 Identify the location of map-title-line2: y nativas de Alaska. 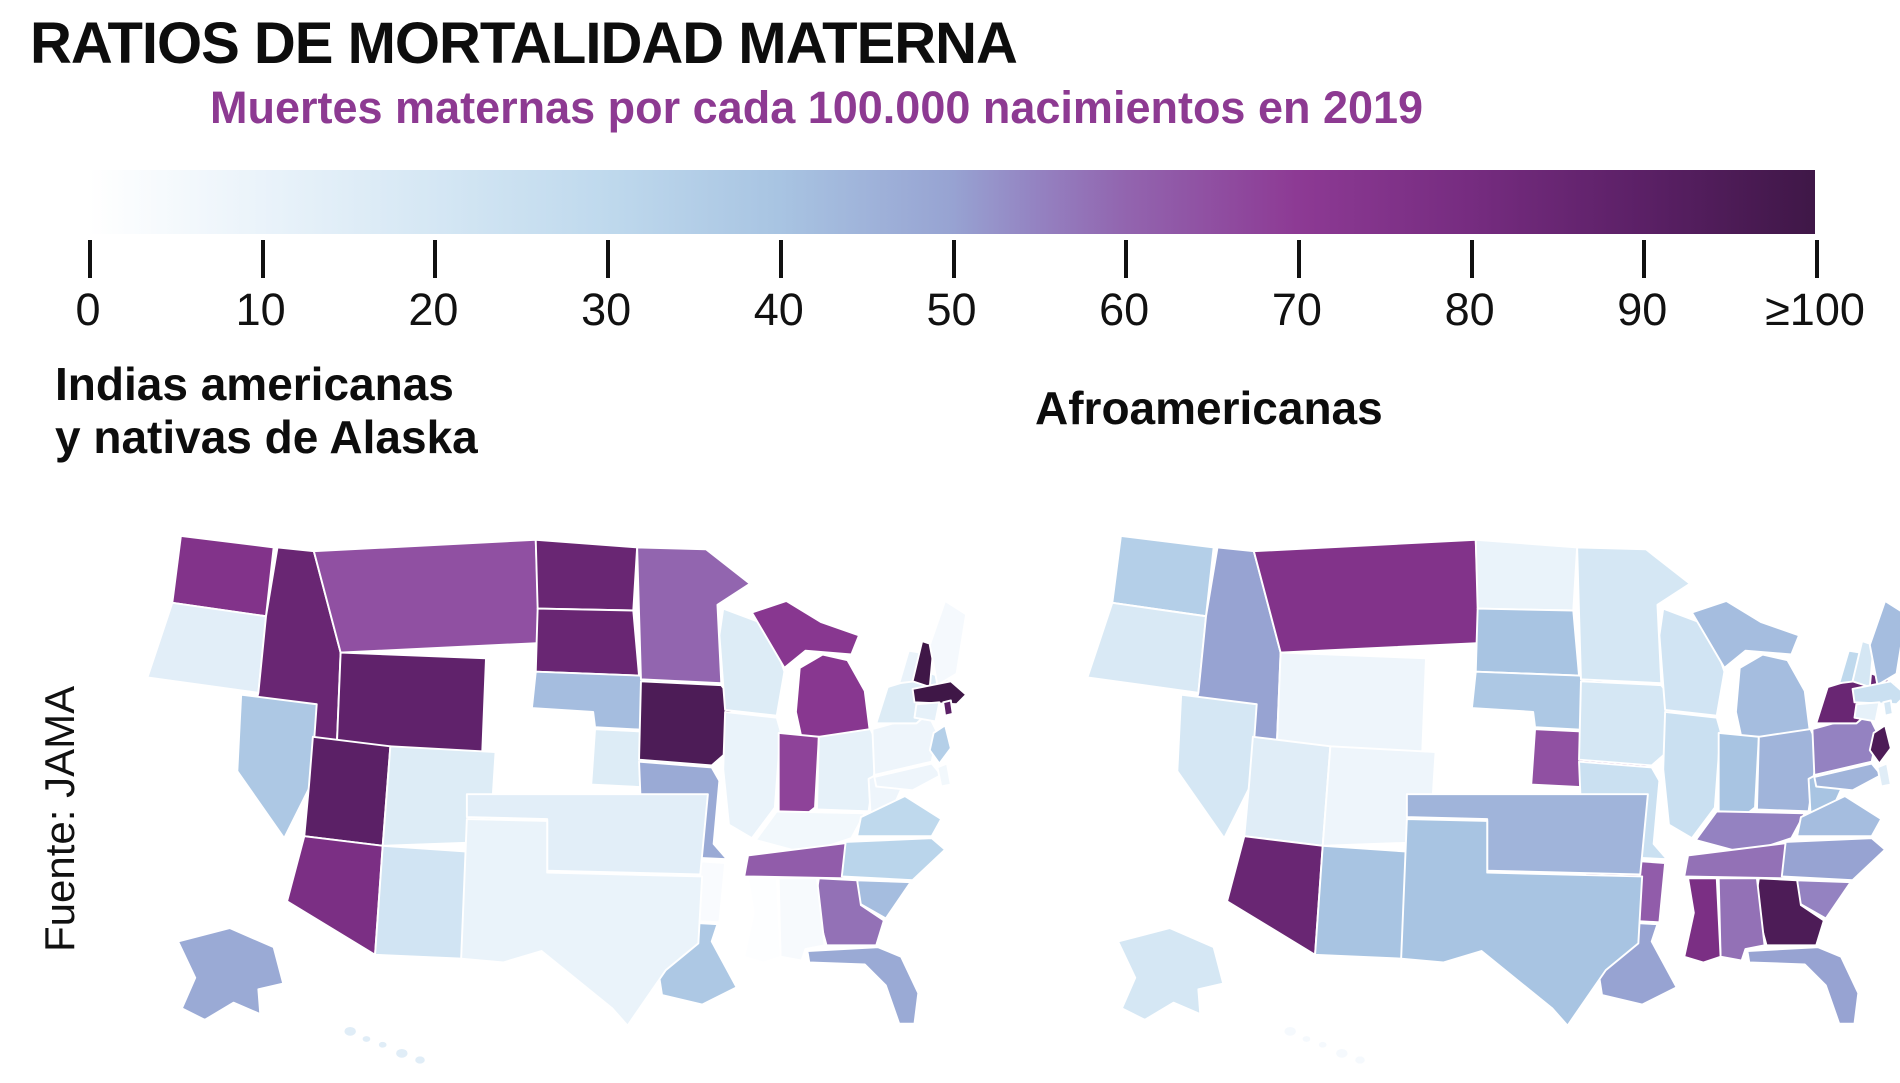
(266, 437).